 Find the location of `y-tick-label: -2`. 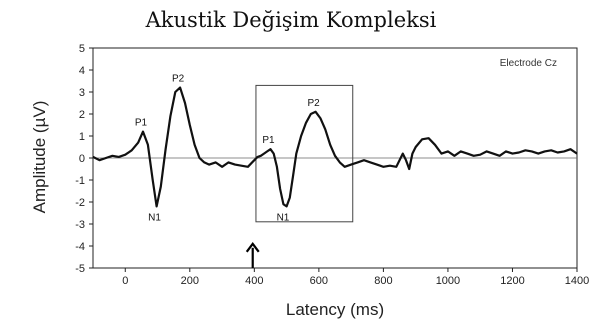

y-tick-label: -2 is located at coordinates (80, 203).